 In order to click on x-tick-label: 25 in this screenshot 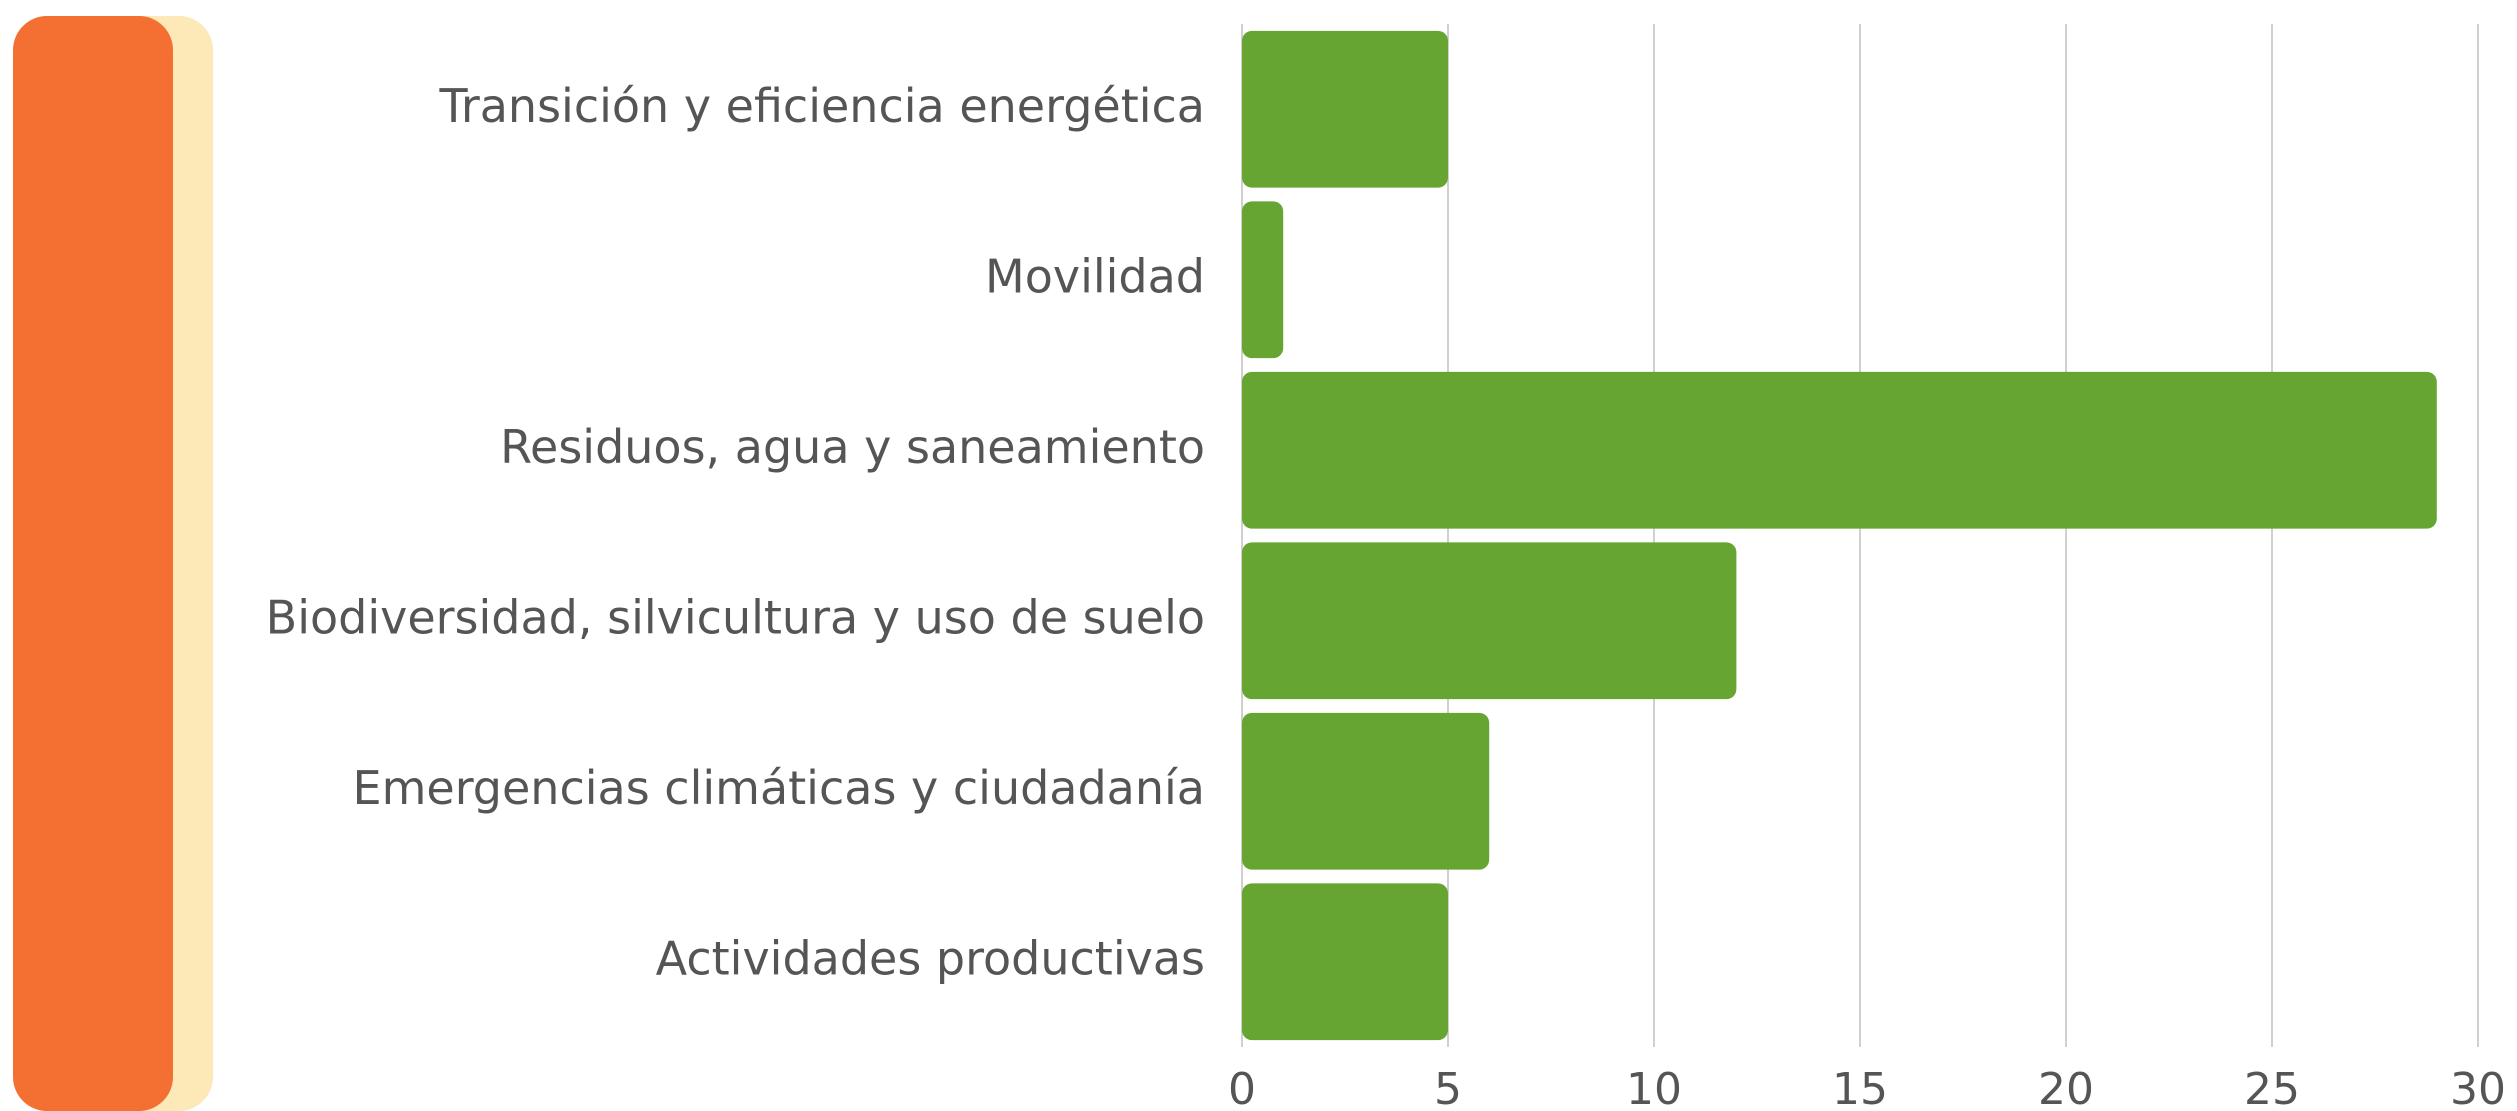, I will do `click(2272, 1087)`.